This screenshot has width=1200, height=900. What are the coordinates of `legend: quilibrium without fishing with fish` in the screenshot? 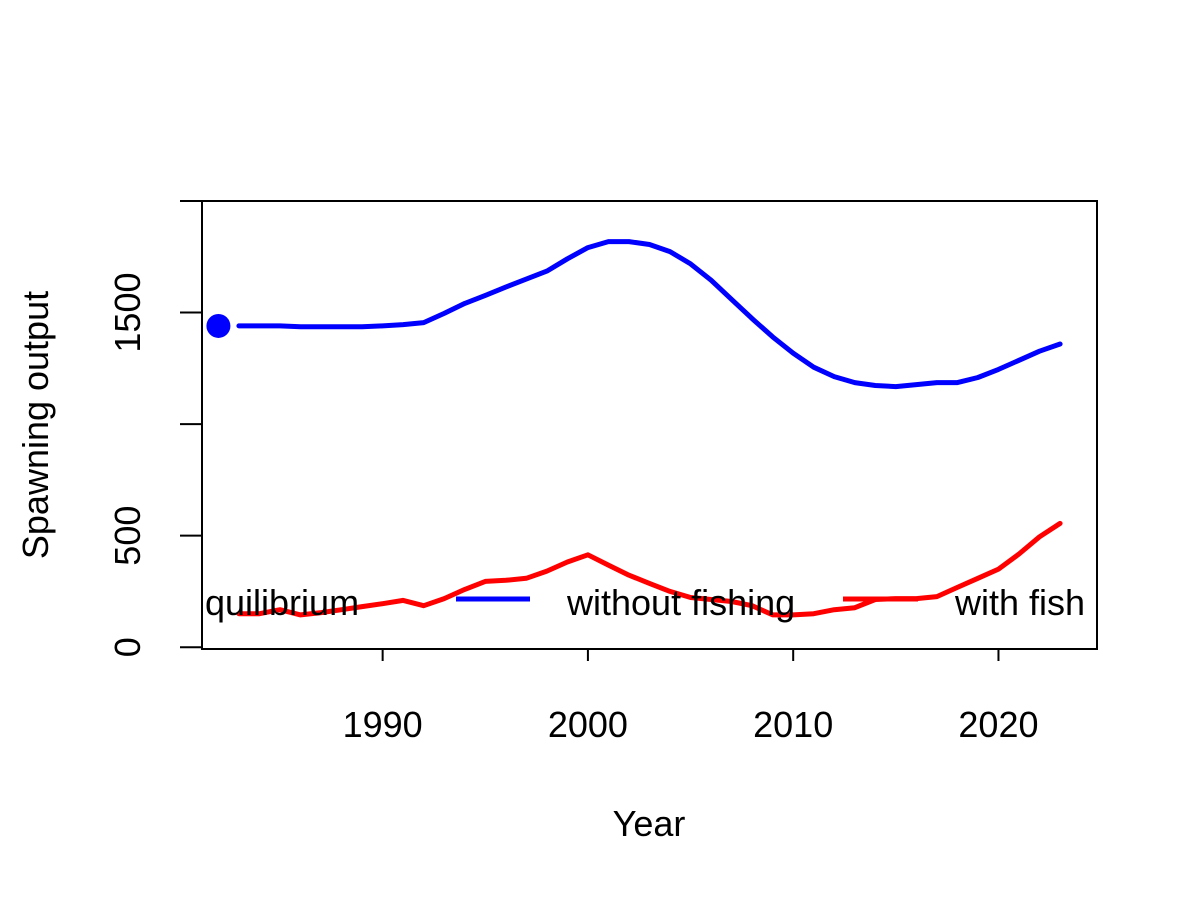 It's located at (645, 602).